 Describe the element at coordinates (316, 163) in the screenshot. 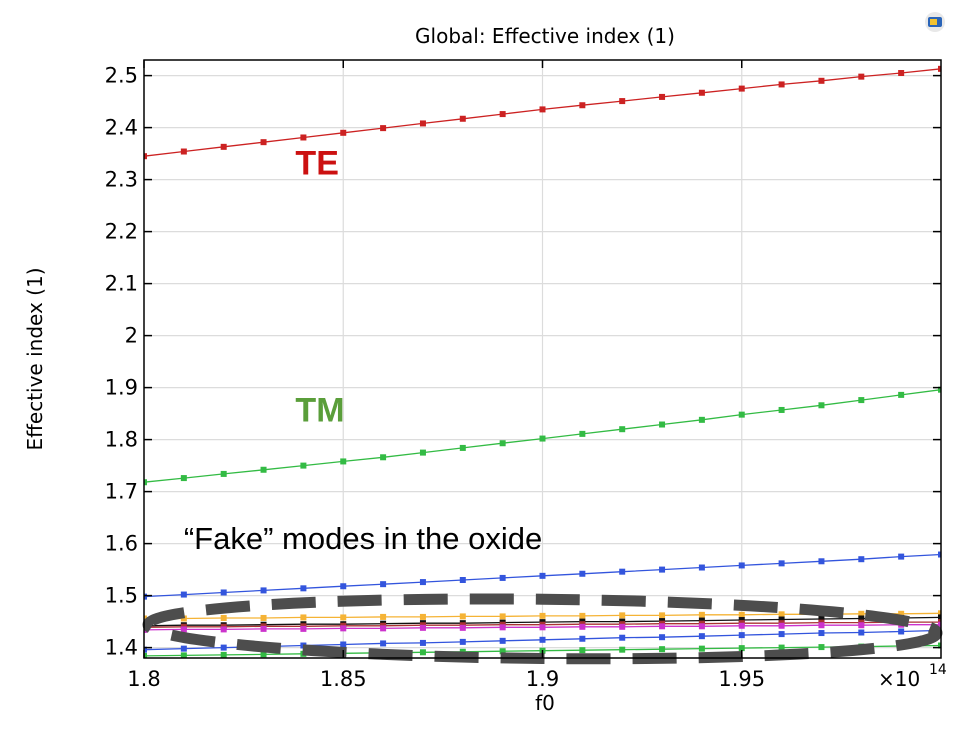

I see `annotation-0: TE` at that location.